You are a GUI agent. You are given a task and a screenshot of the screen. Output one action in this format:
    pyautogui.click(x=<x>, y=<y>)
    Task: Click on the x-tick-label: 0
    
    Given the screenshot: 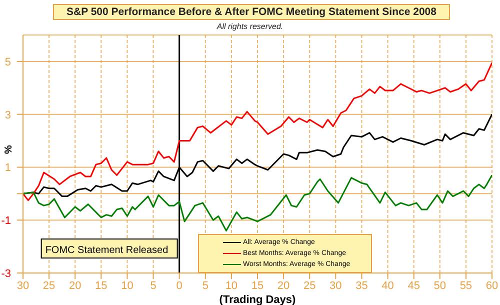 What is the action you would take?
    pyautogui.click(x=179, y=286)
    